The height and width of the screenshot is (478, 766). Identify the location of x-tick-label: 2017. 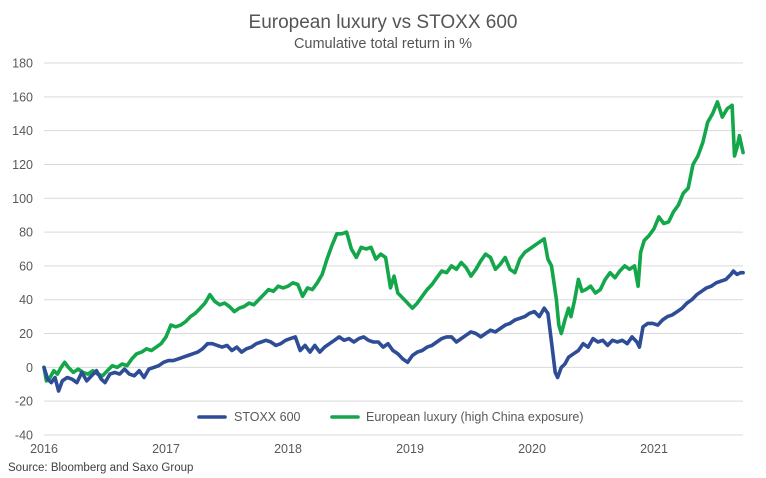
(166, 449).